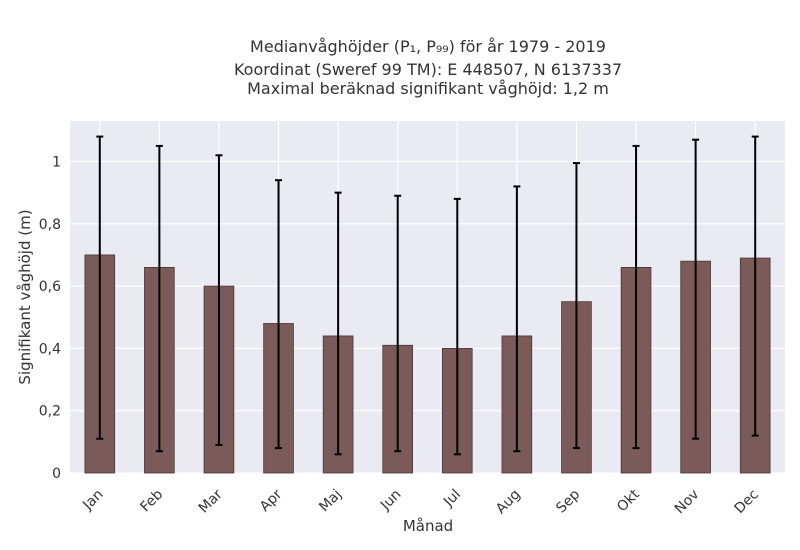 The width and height of the screenshot is (800, 550). I want to click on x-tick-label: Maj, so click(330, 501).